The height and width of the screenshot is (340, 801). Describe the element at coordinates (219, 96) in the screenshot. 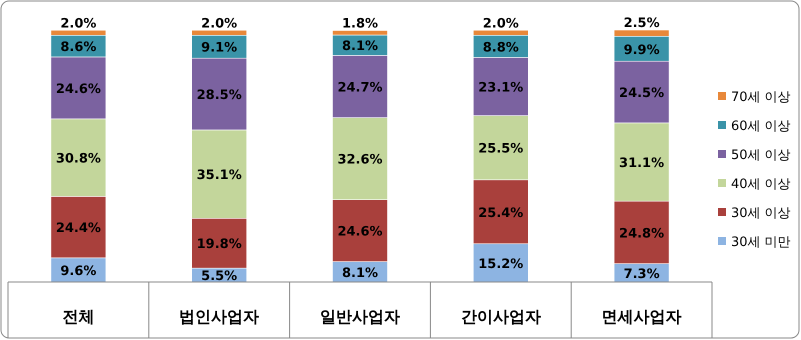

I see `data-label: 28.5%` at that location.